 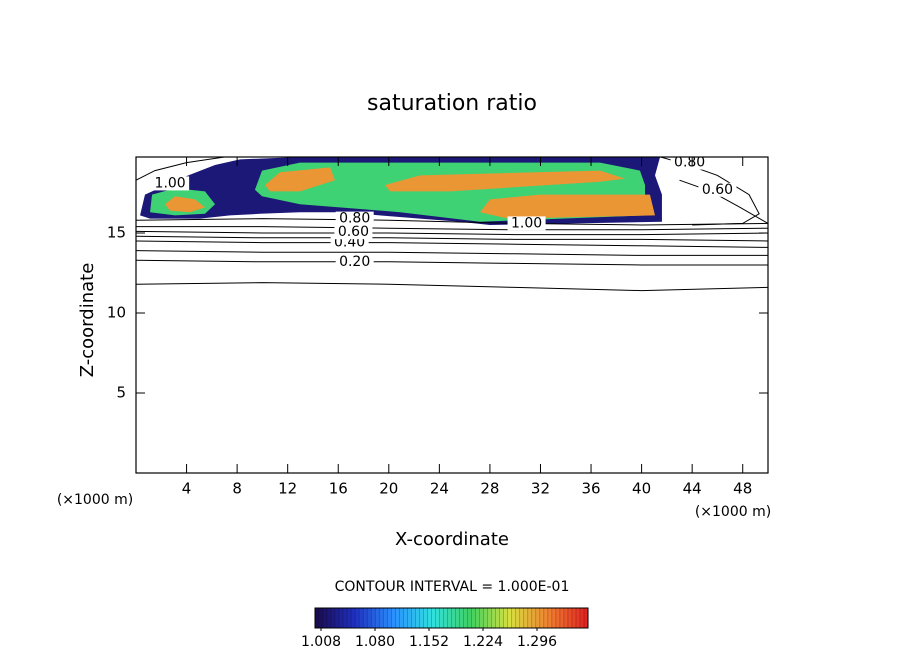 I want to click on colorbar-tick-label: 1.152, so click(x=429, y=642).